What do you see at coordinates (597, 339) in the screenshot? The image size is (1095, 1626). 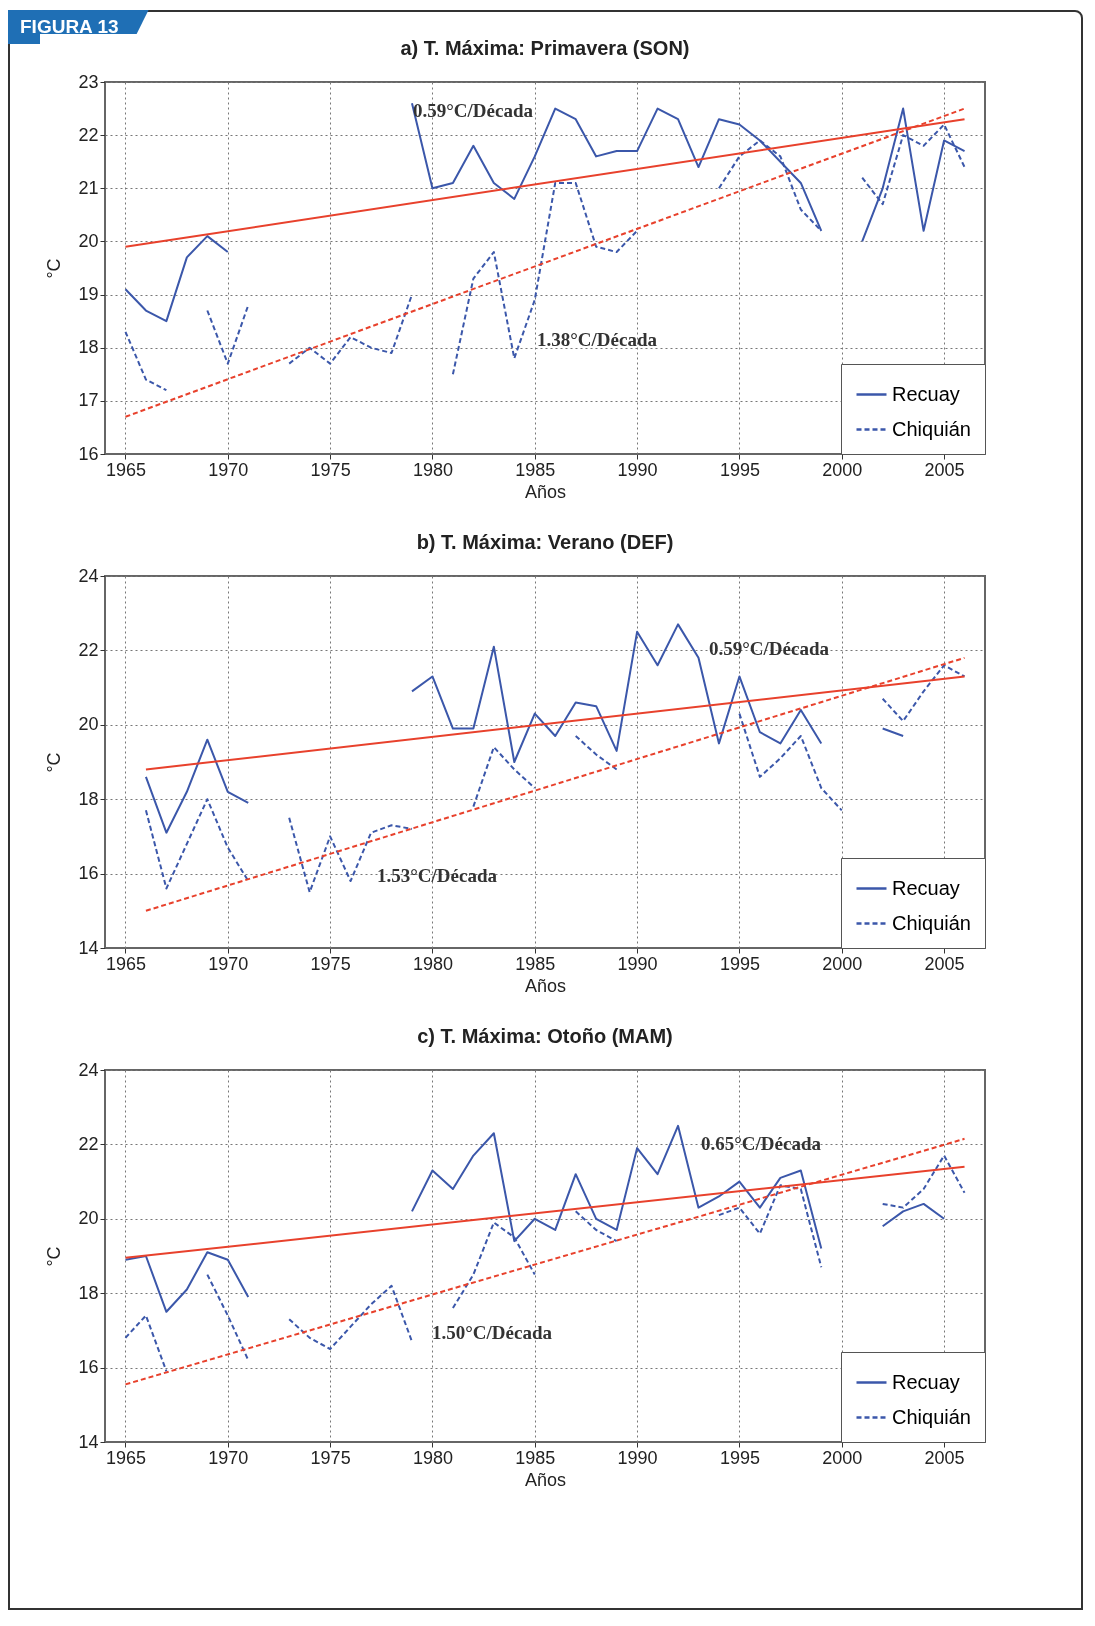 I see `annotation: 1.38°C/Década` at bounding box center [597, 339].